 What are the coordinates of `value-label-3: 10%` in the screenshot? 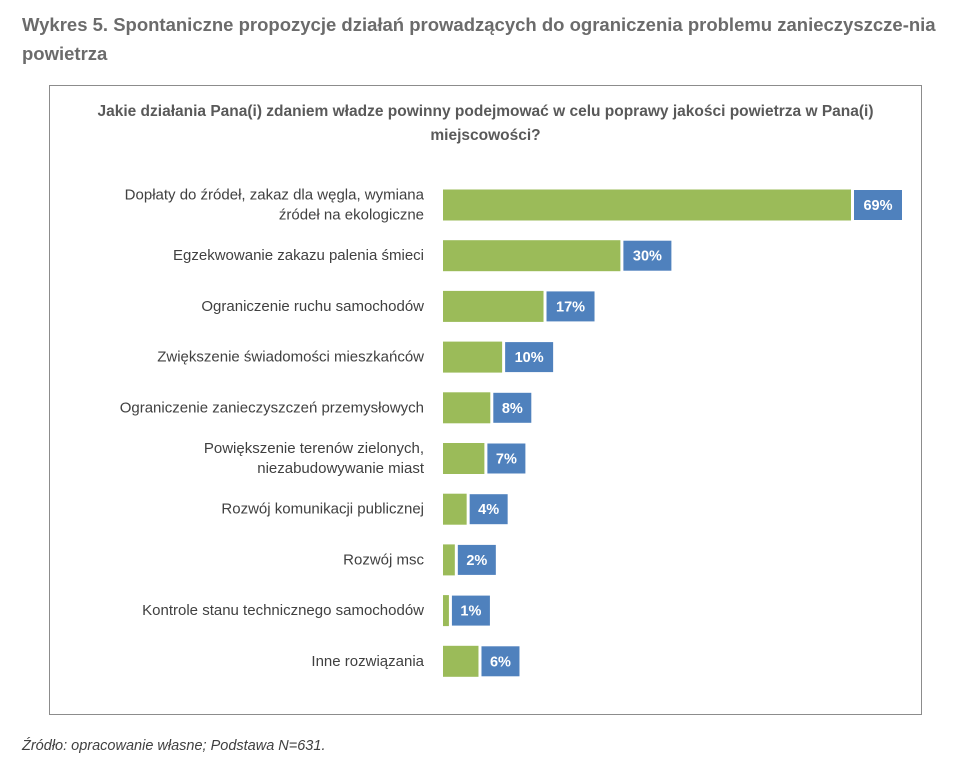 It's located at (529, 358).